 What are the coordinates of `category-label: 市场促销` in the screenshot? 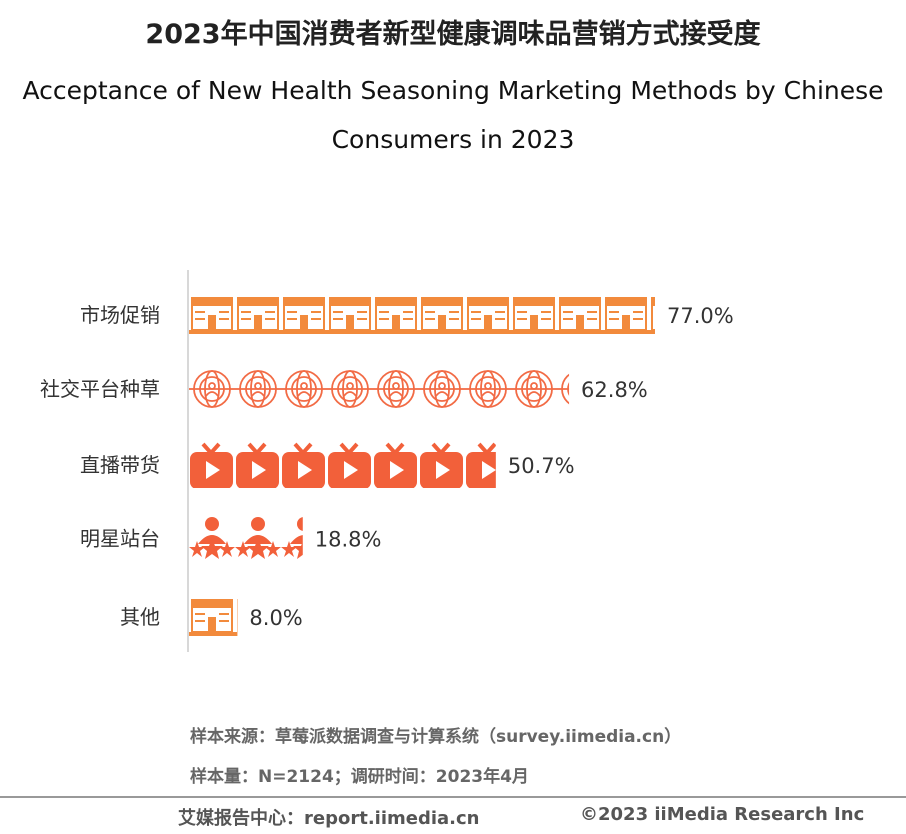 It's located at (120, 315).